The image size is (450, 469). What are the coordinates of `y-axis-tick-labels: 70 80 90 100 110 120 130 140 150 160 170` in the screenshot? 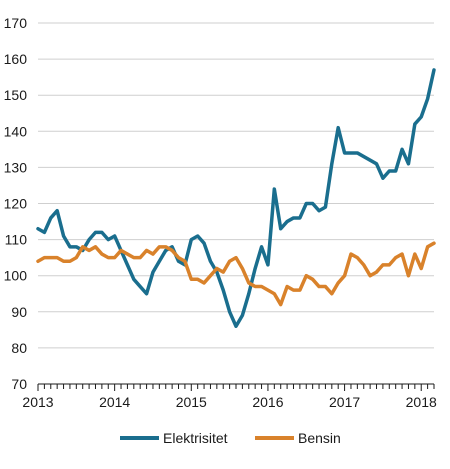 It's located at (16, 203).